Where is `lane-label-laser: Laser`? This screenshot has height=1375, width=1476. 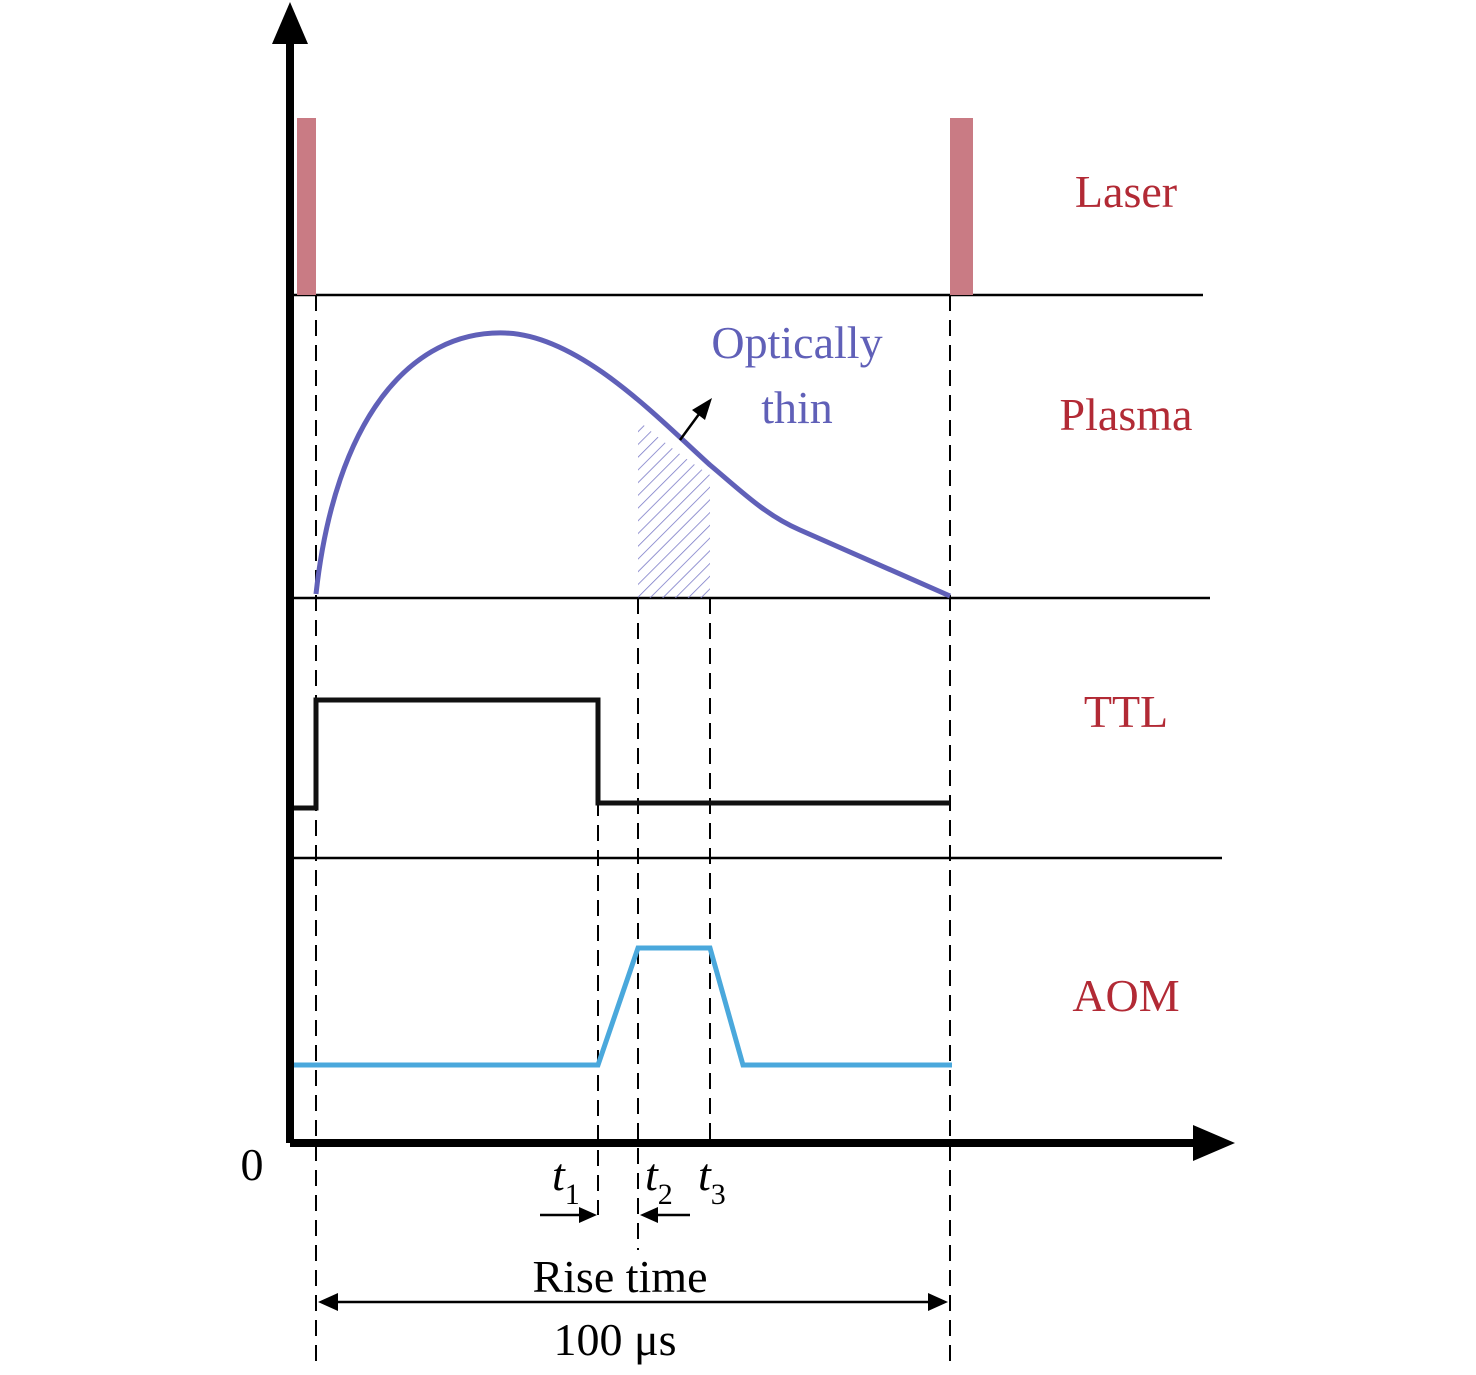 lane-label-laser: Laser is located at coordinates (1126, 191).